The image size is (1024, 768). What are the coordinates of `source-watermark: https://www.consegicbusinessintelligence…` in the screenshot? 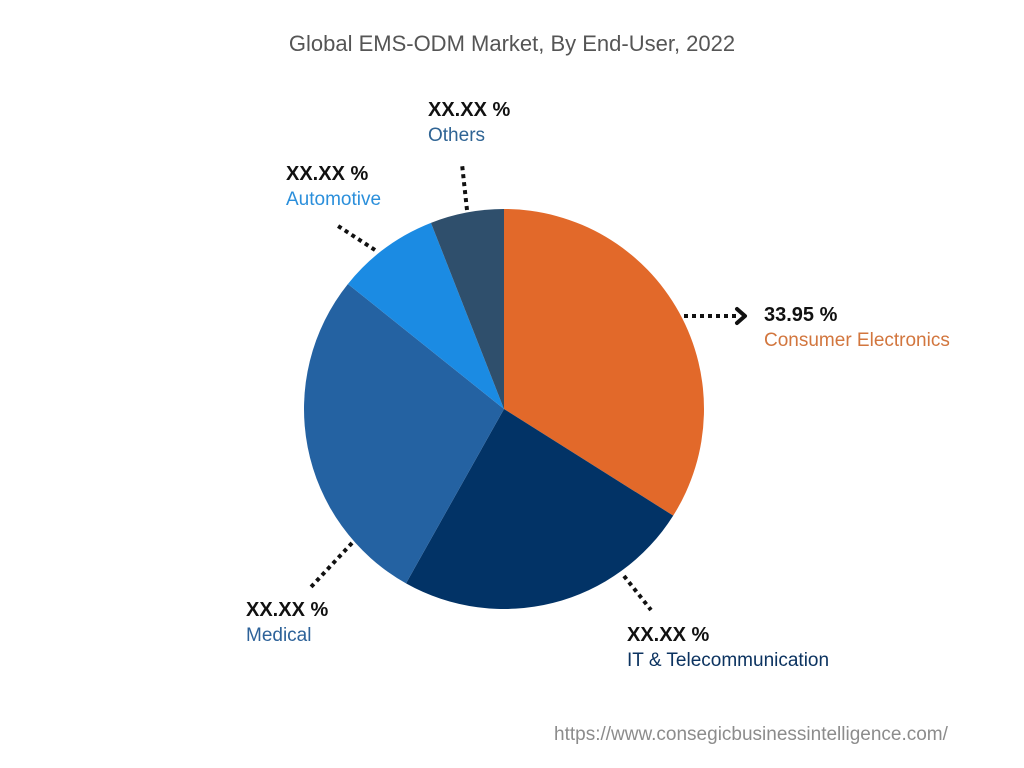 It's located at (751, 734).